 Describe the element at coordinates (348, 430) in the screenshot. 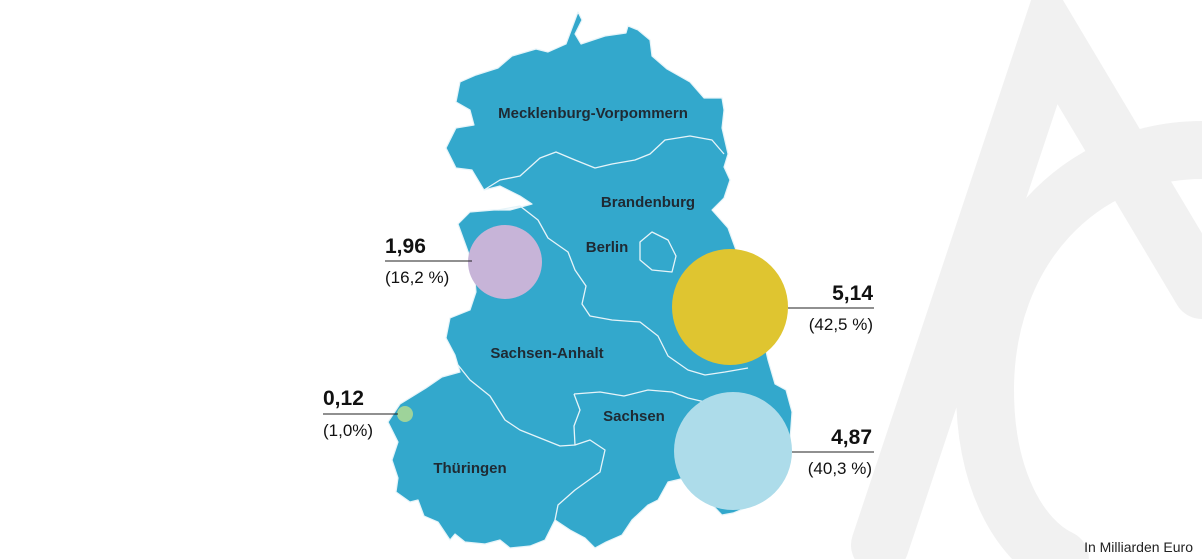

I see `share-thueringen: (1,0%)` at that location.